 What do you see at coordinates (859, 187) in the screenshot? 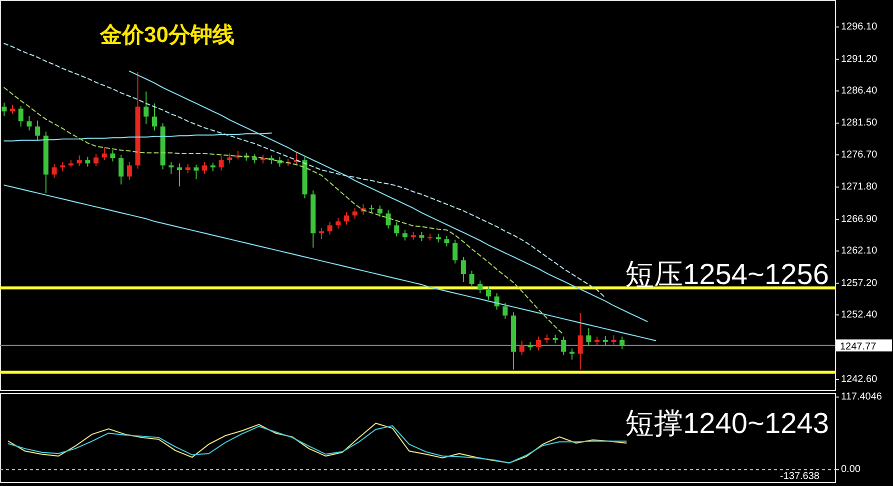
I see `y-tick-label: 1271.80` at bounding box center [859, 187].